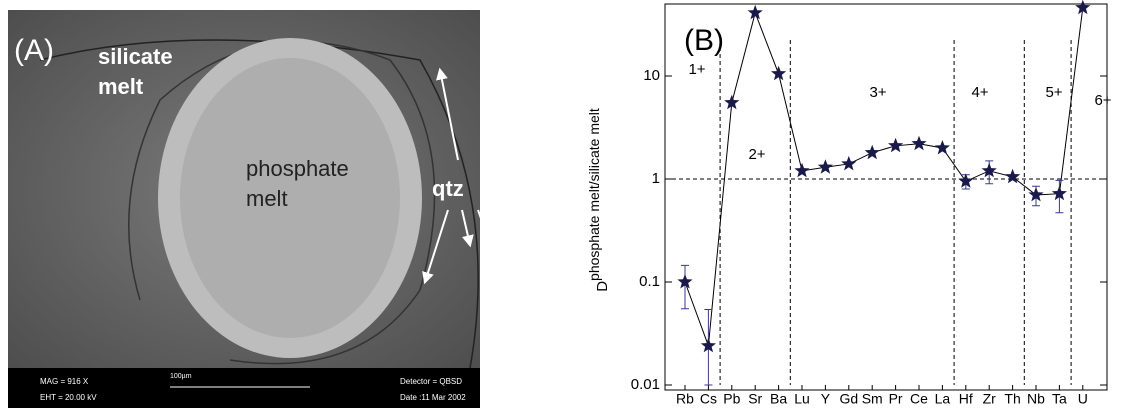 Image resolution: width=1138 pixels, height=413 pixels. I want to click on x-tick-label: Hf, so click(966, 399).